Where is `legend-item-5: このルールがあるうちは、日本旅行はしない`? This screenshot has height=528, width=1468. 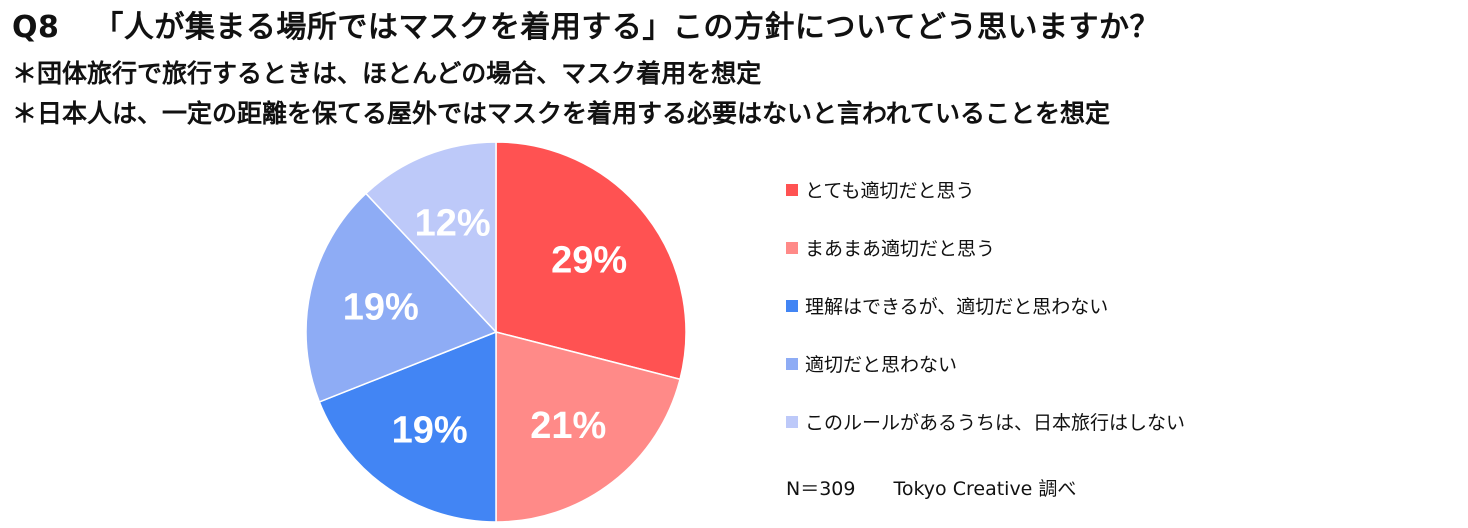 legend-item-5: このルールがあるうちは、日本旅行はしない is located at coordinates (985, 437).